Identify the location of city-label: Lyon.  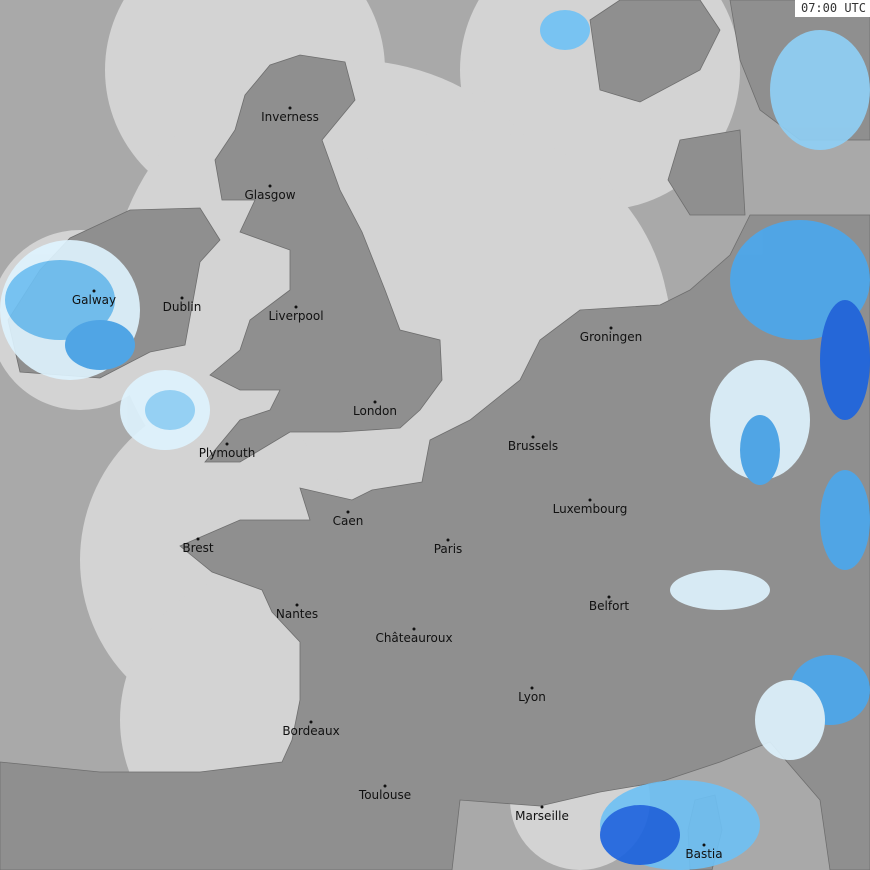
(532, 697).